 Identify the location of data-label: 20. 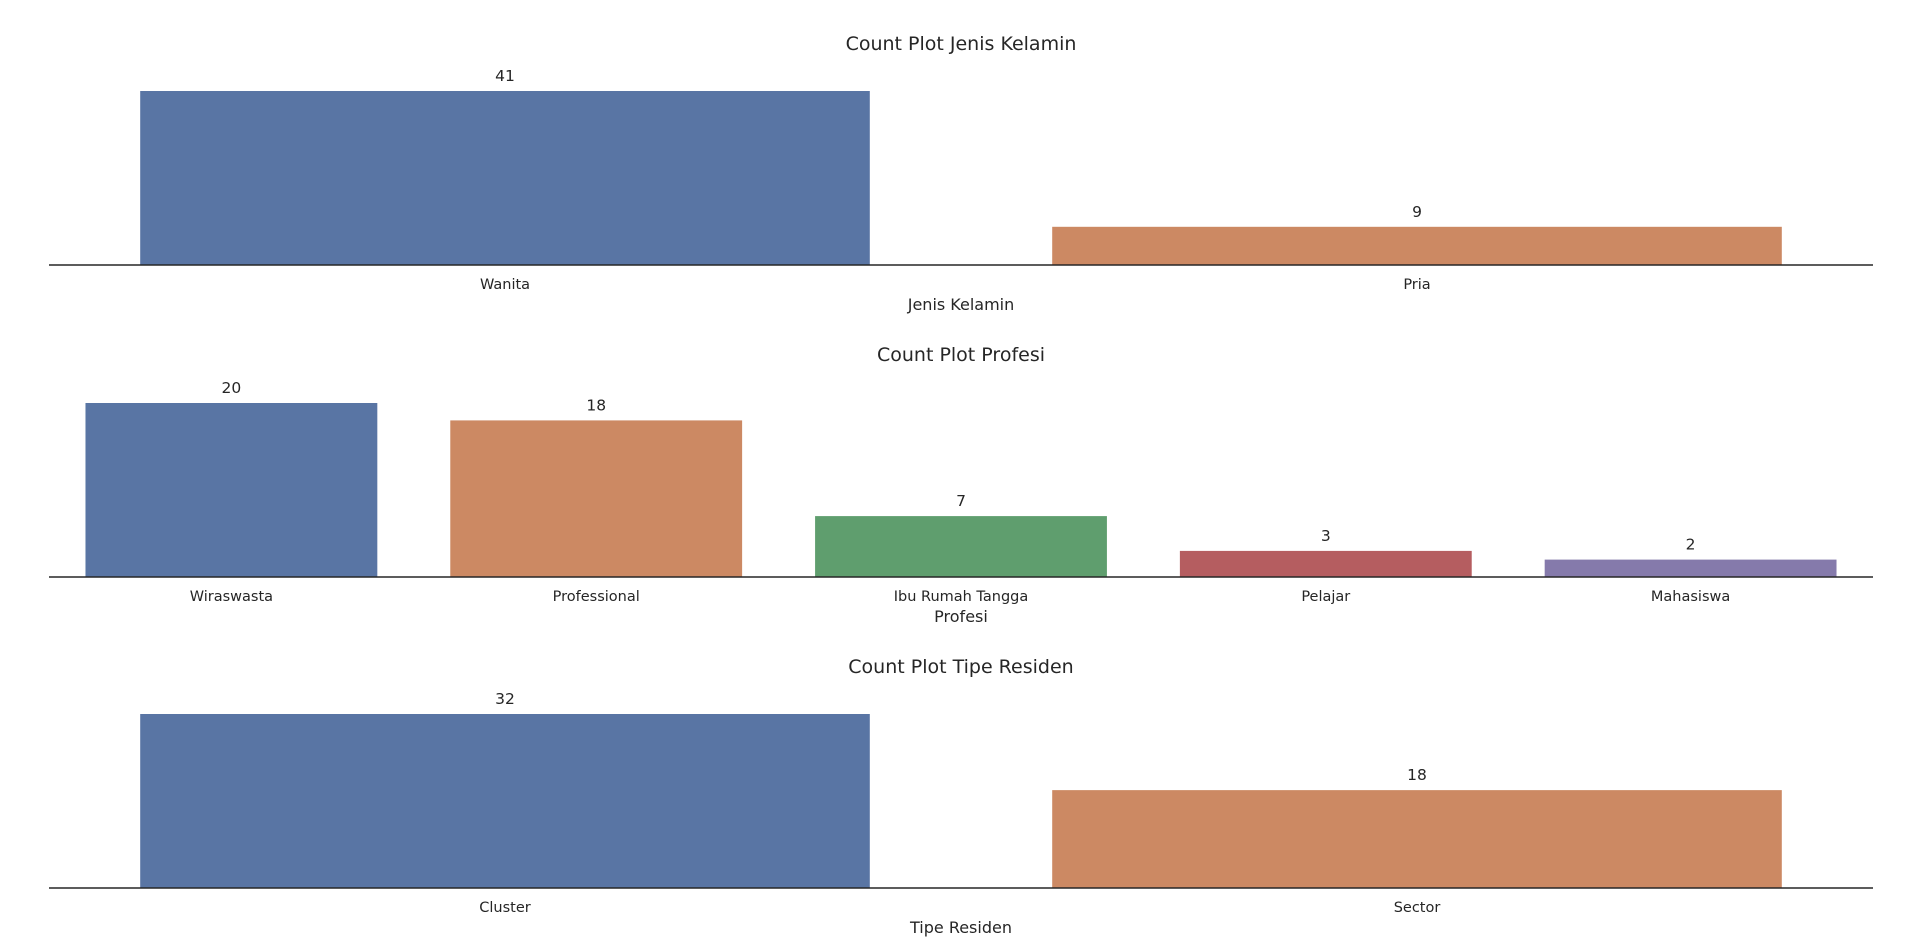
(232, 388).